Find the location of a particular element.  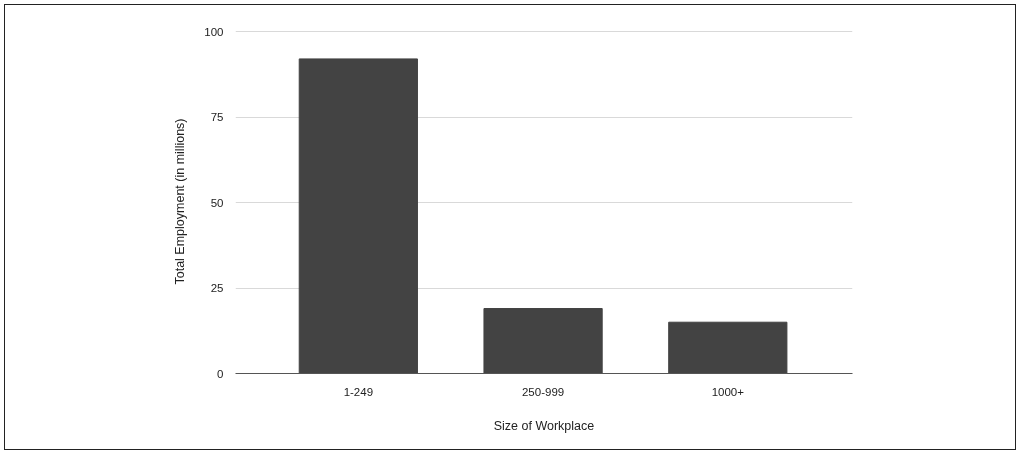

x-tick-label: 250-999 is located at coordinates (543, 391).